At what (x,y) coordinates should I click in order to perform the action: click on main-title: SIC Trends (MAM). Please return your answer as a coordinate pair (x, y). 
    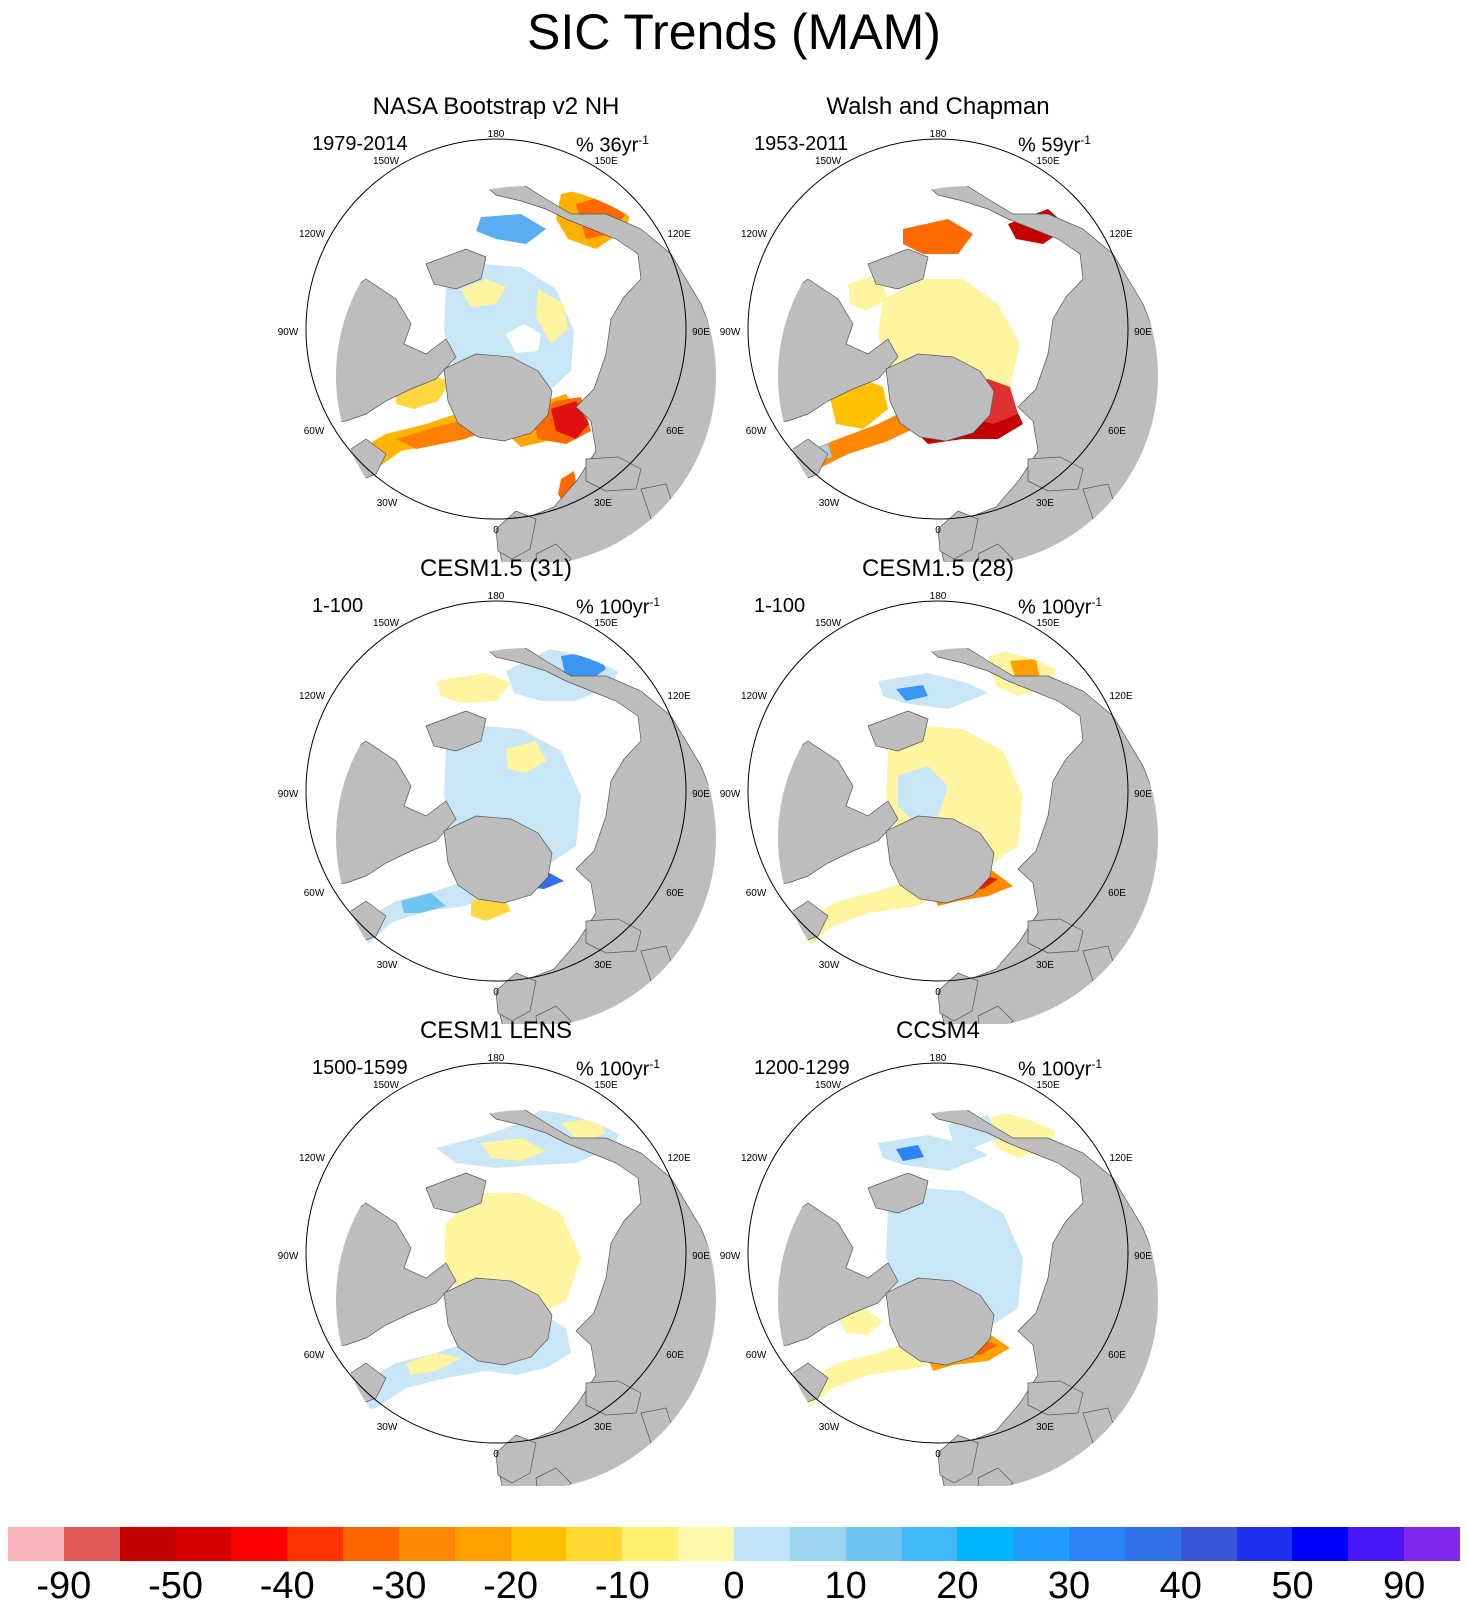
    Looking at the image, I should click on (734, 32).